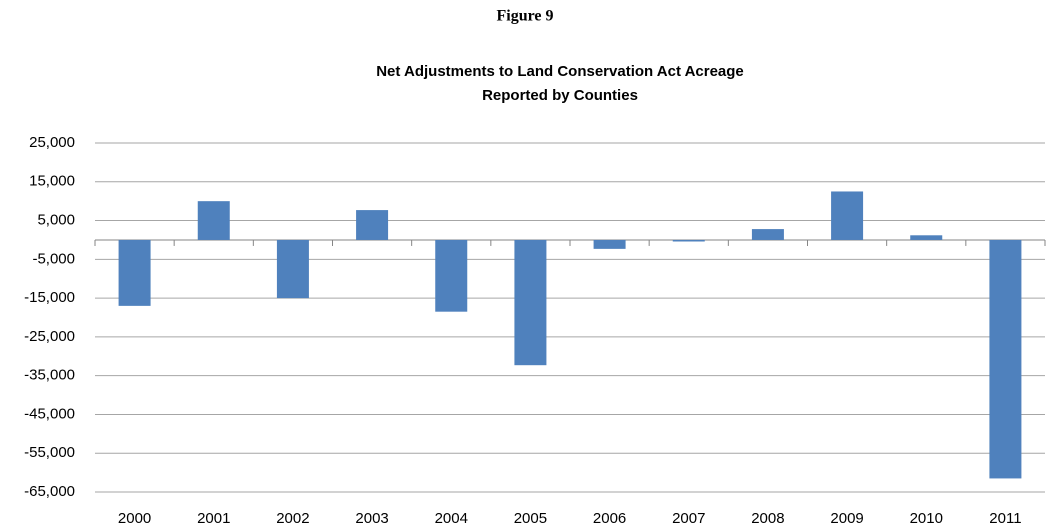 Image resolution: width=1050 pixels, height=529 pixels. Describe the element at coordinates (213, 518) in the screenshot. I see `x-tick-label: 2001` at that location.